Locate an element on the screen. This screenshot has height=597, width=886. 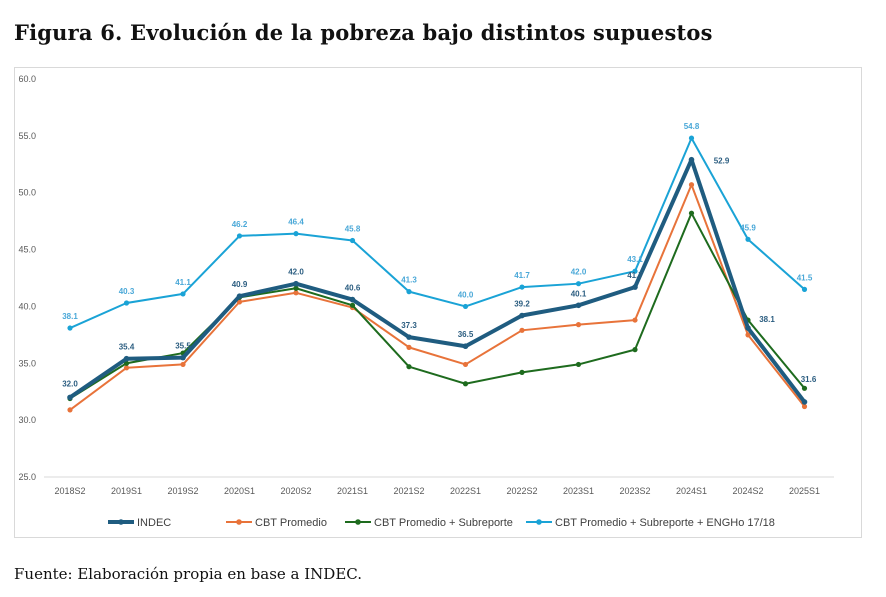
x-tick-label: 2024S2 is located at coordinates (747, 491).